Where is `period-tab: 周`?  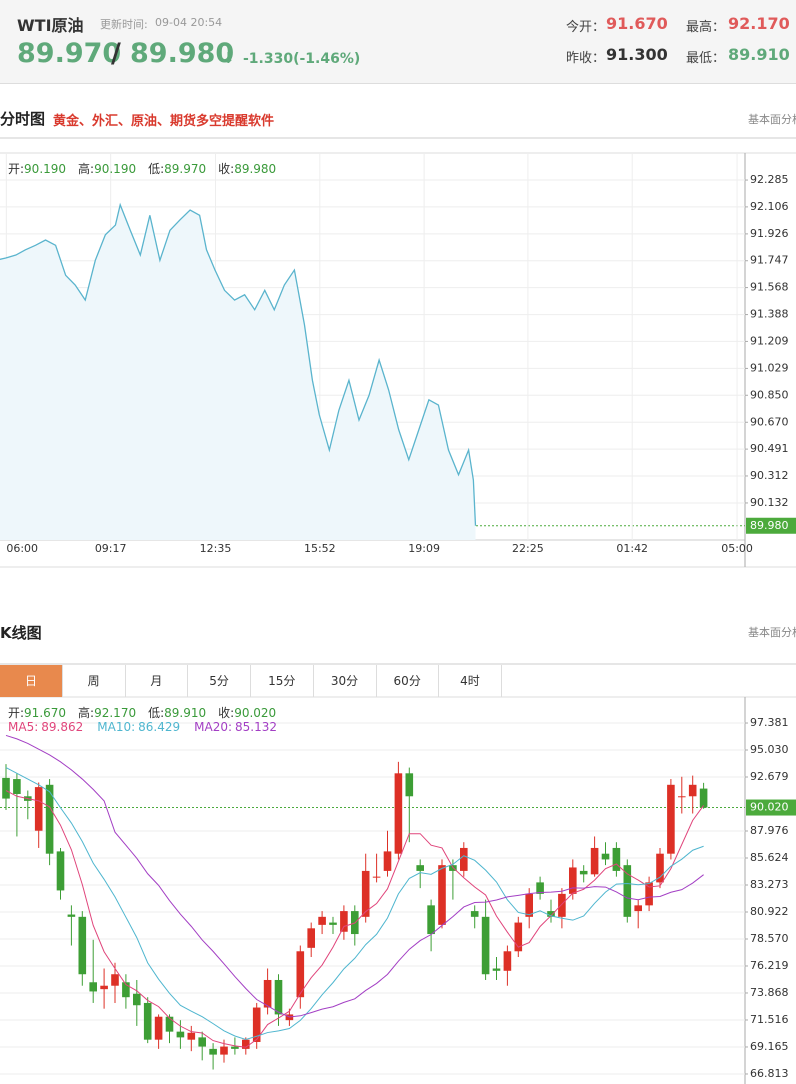 period-tab: 周 is located at coordinates (94, 681).